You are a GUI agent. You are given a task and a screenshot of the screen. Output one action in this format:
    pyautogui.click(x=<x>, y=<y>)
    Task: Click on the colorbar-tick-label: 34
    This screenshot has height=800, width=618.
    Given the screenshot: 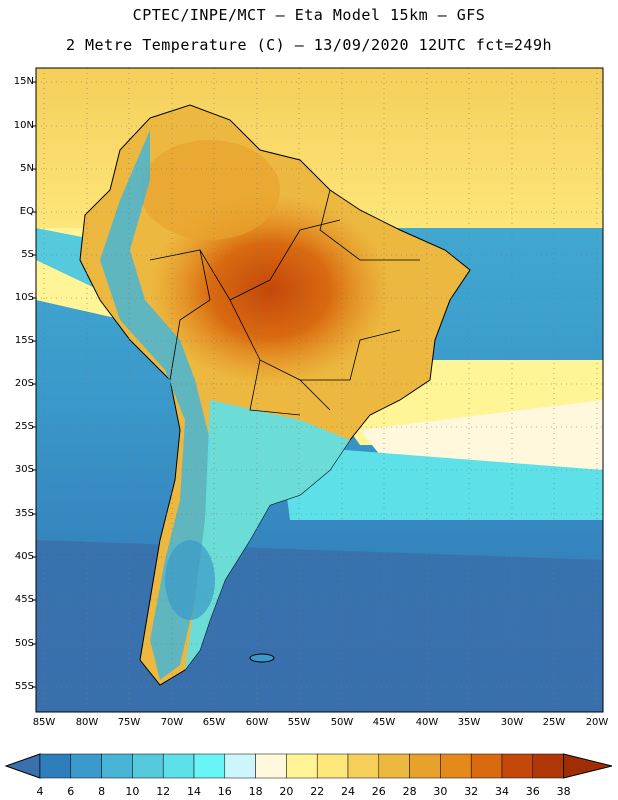 What is the action you would take?
    pyautogui.click(x=502, y=791)
    